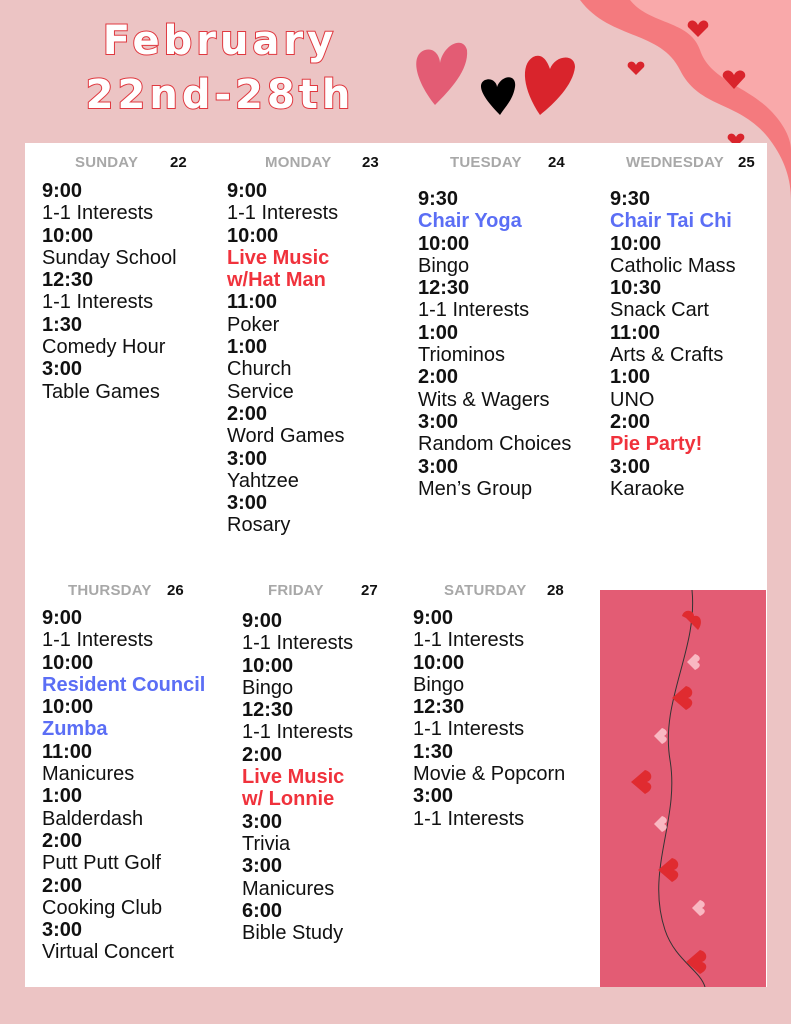 The height and width of the screenshot is (1024, 791). I want to click on event-title: Zumba, so click(75, 729).